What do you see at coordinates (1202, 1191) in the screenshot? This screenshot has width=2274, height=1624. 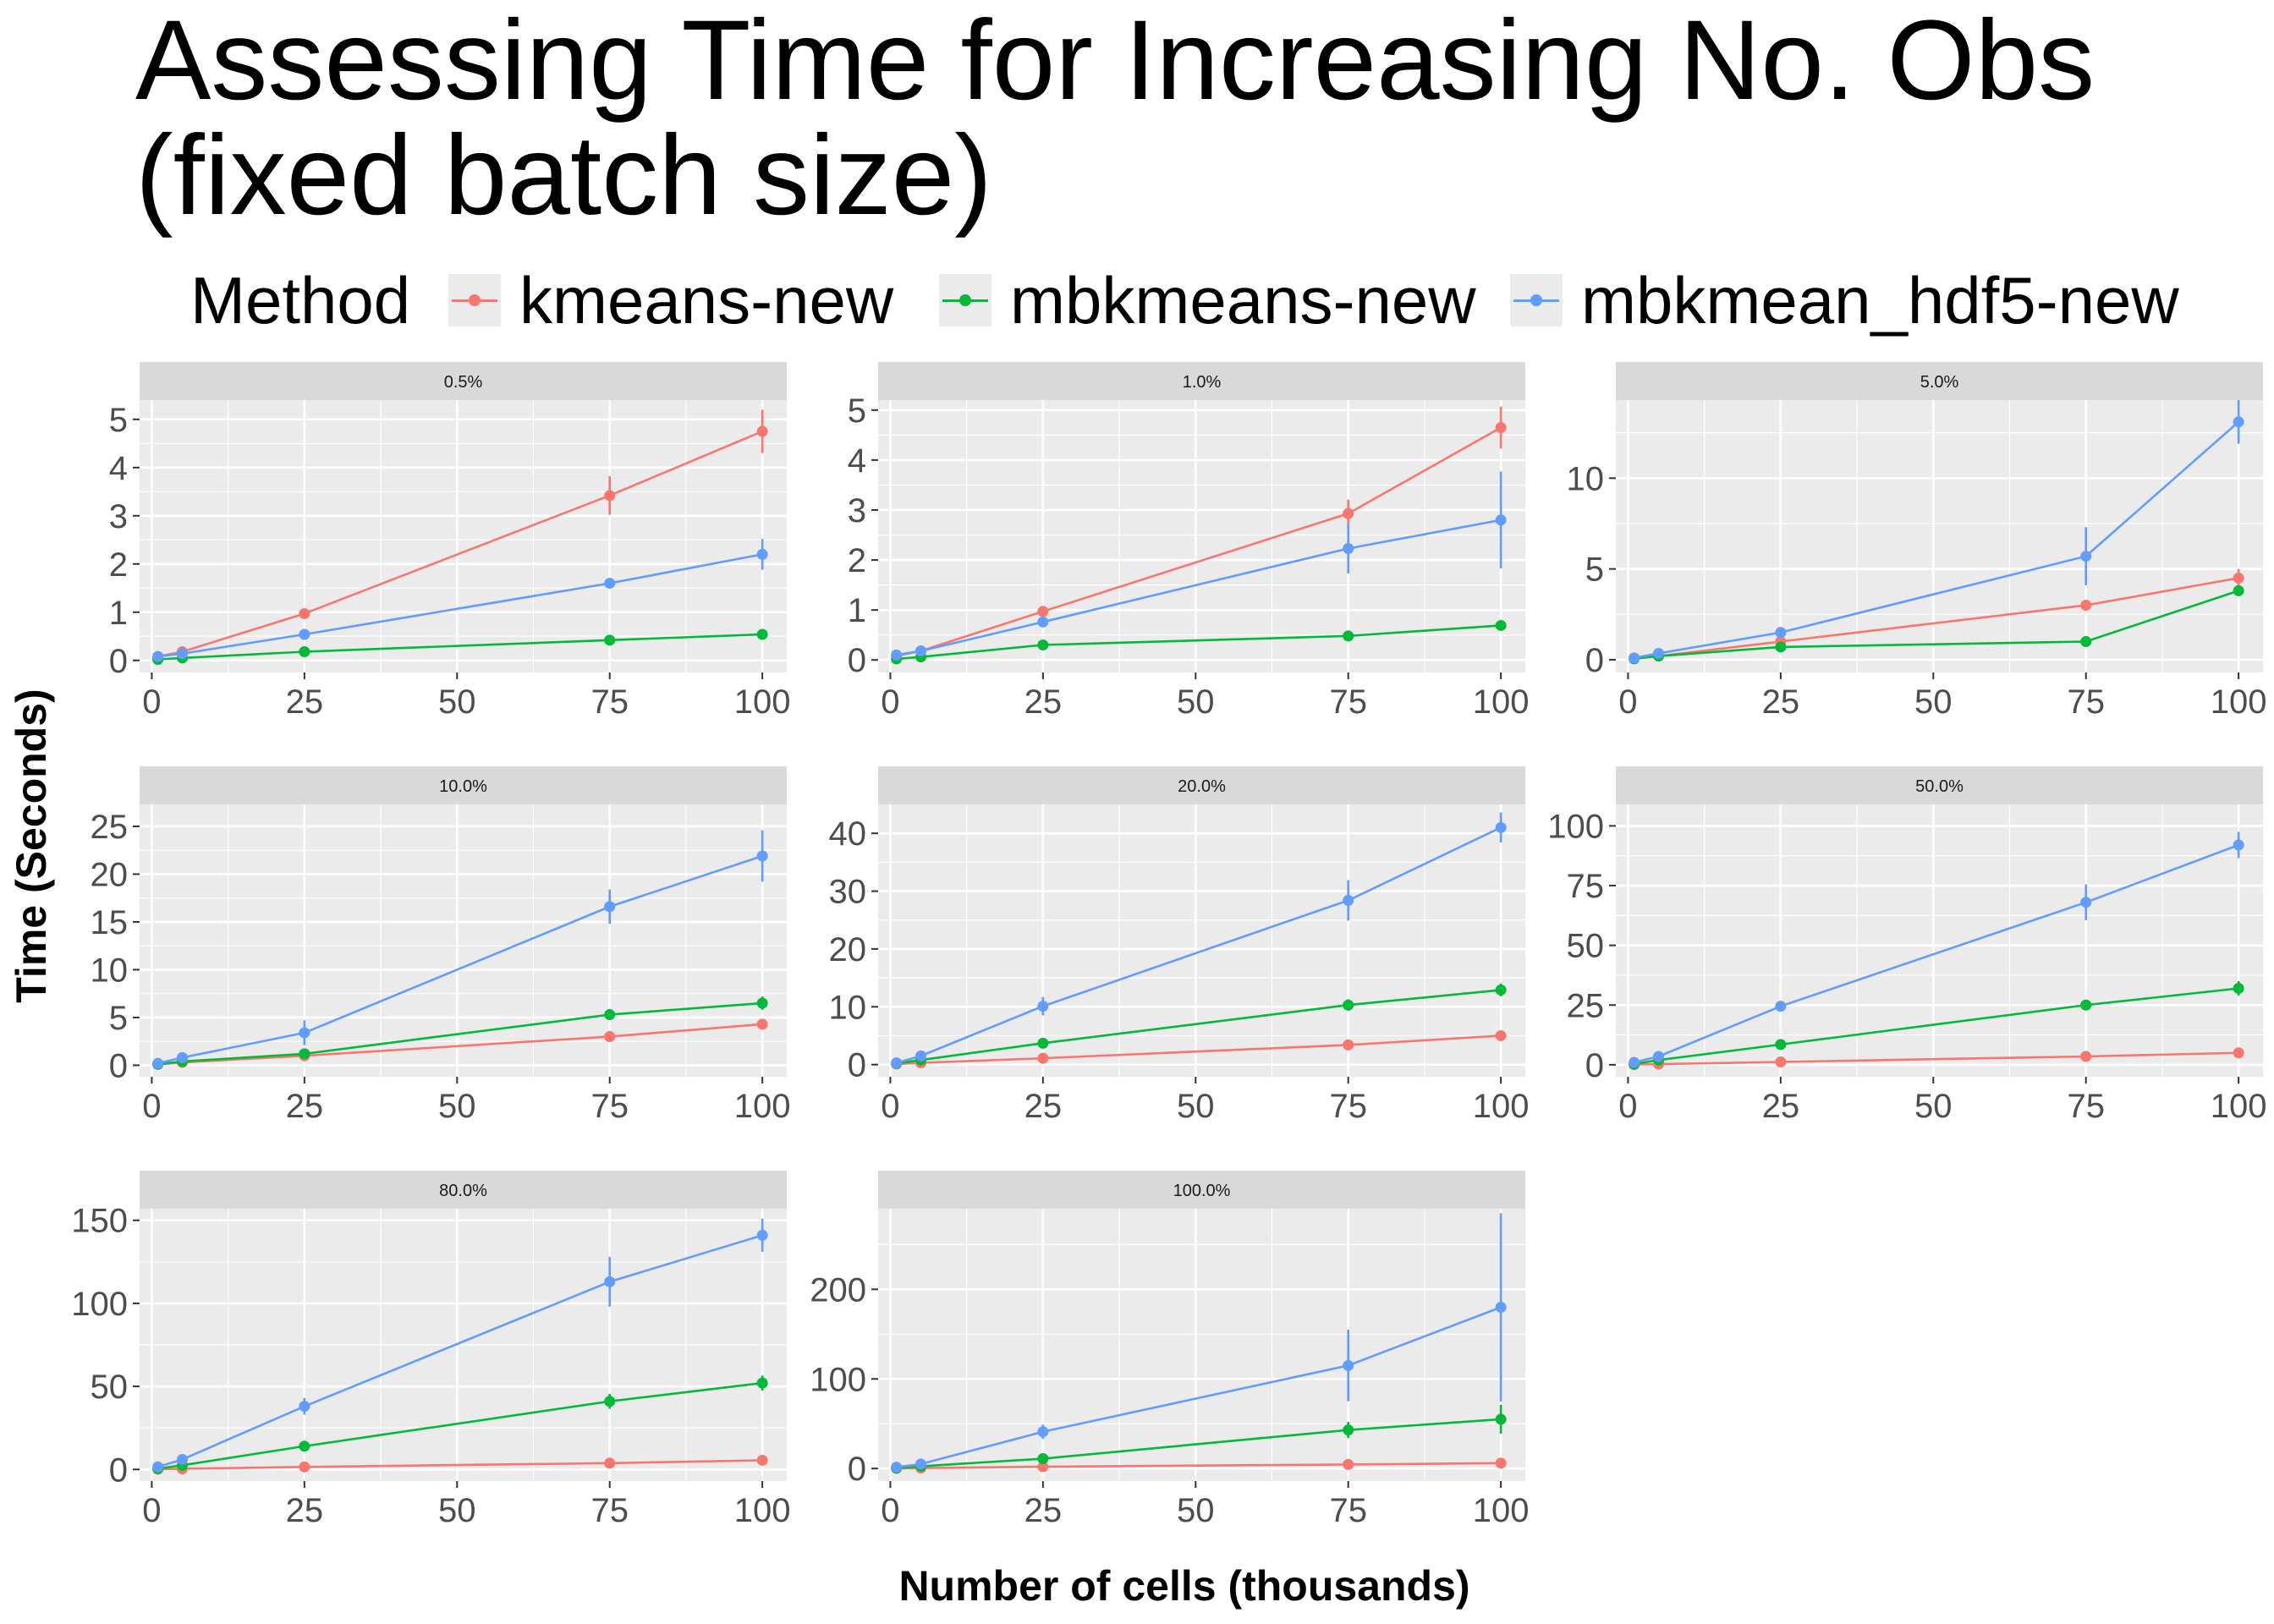 I see `panel-strip-label: 100.0%` at bounding box center [1202, 1191].